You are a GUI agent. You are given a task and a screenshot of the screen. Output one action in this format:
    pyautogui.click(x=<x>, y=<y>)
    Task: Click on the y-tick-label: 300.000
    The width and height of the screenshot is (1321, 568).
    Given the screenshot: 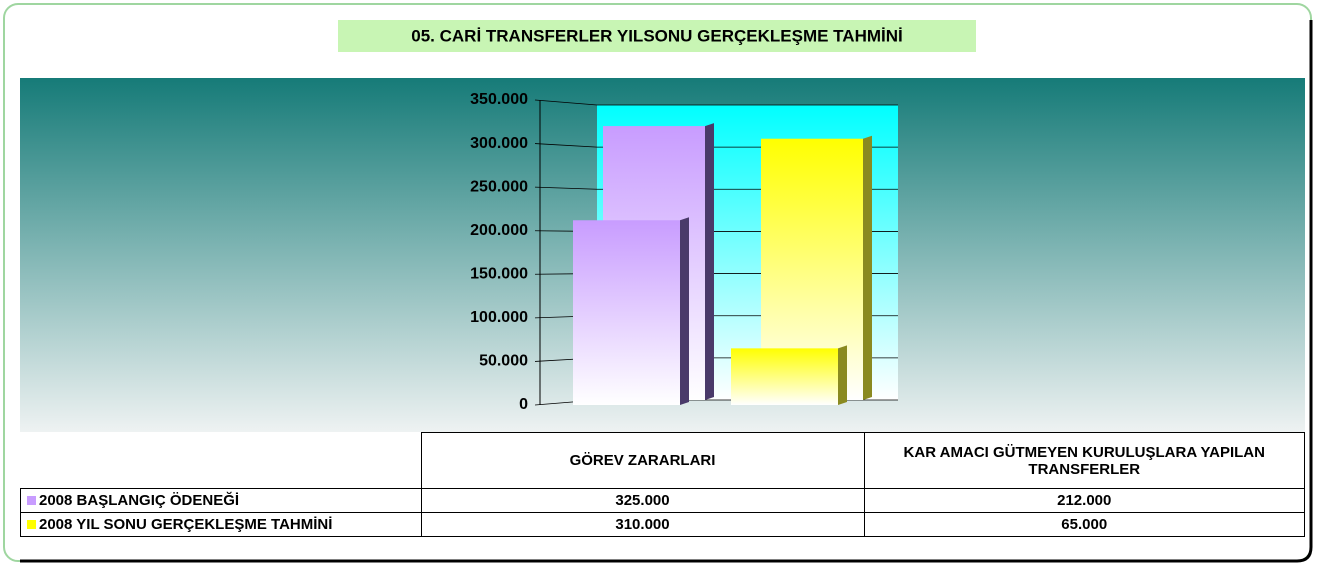 What is the action you would take?
    pyautogui.click(x=499, y=143)
    